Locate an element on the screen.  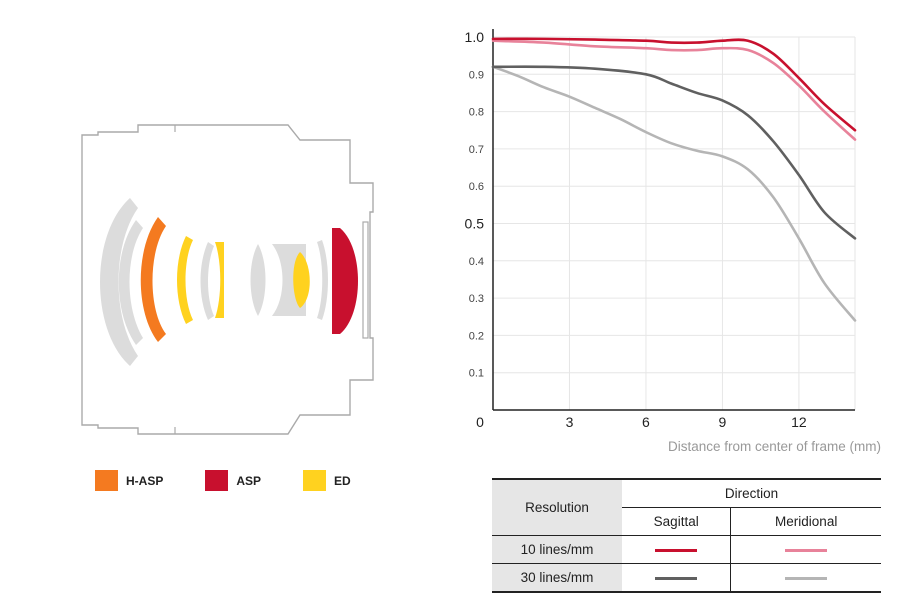
y-tick-label: 0.6 is located at coordinates (476, 187).